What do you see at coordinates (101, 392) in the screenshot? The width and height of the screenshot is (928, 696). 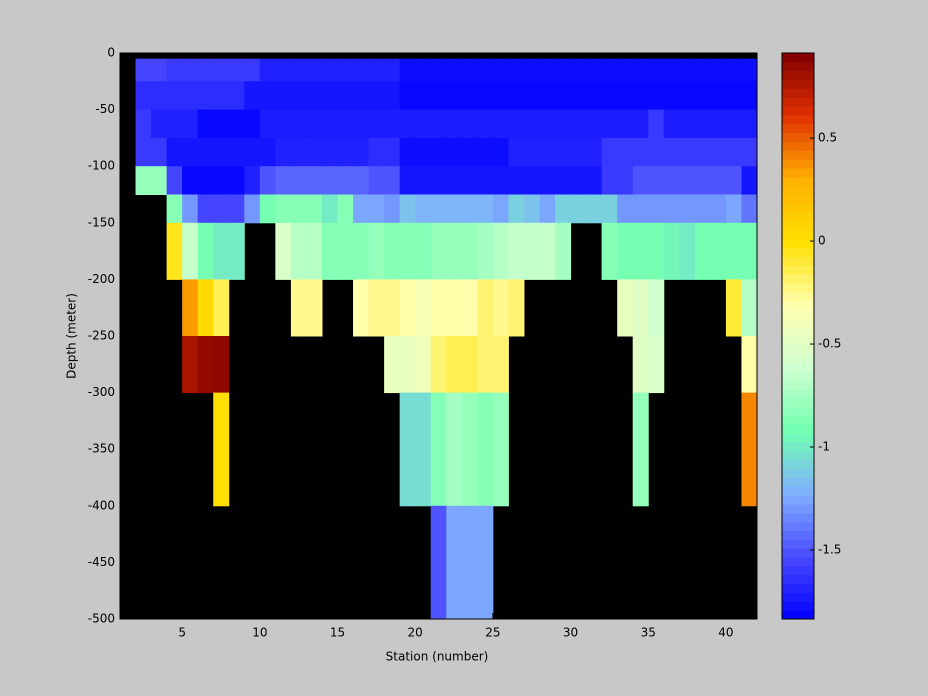 I see `y-tick-label: -300` at bounding box center [101, 392].